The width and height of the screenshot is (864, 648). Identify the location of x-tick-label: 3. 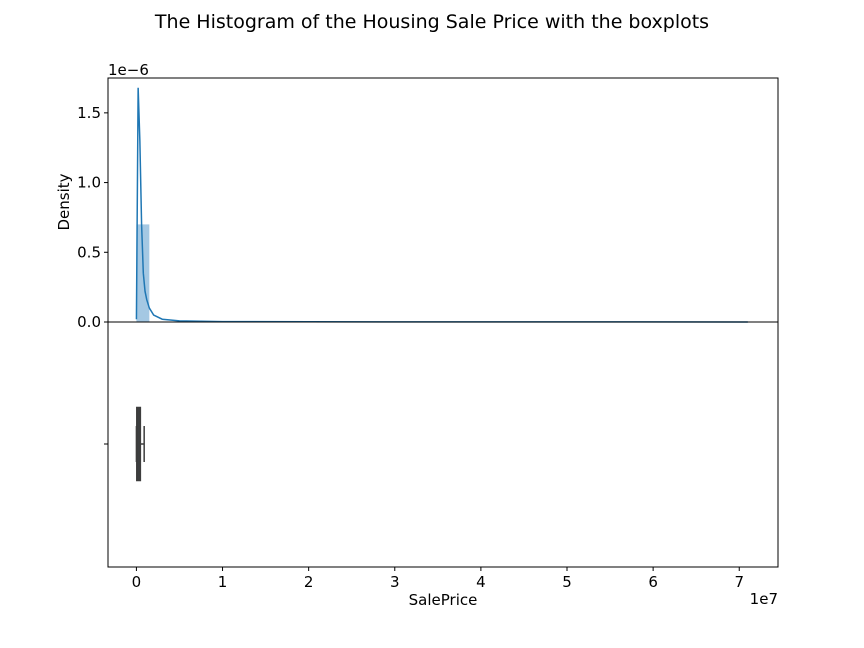
(395, 582).